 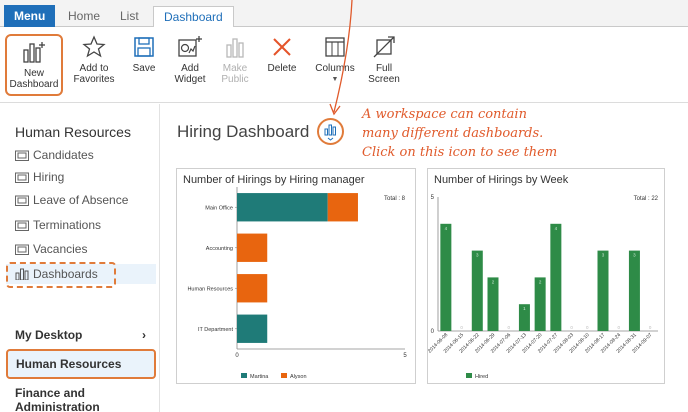 I want to click on sidebar-item-label: Vacancies, so click(x=60, y=249).